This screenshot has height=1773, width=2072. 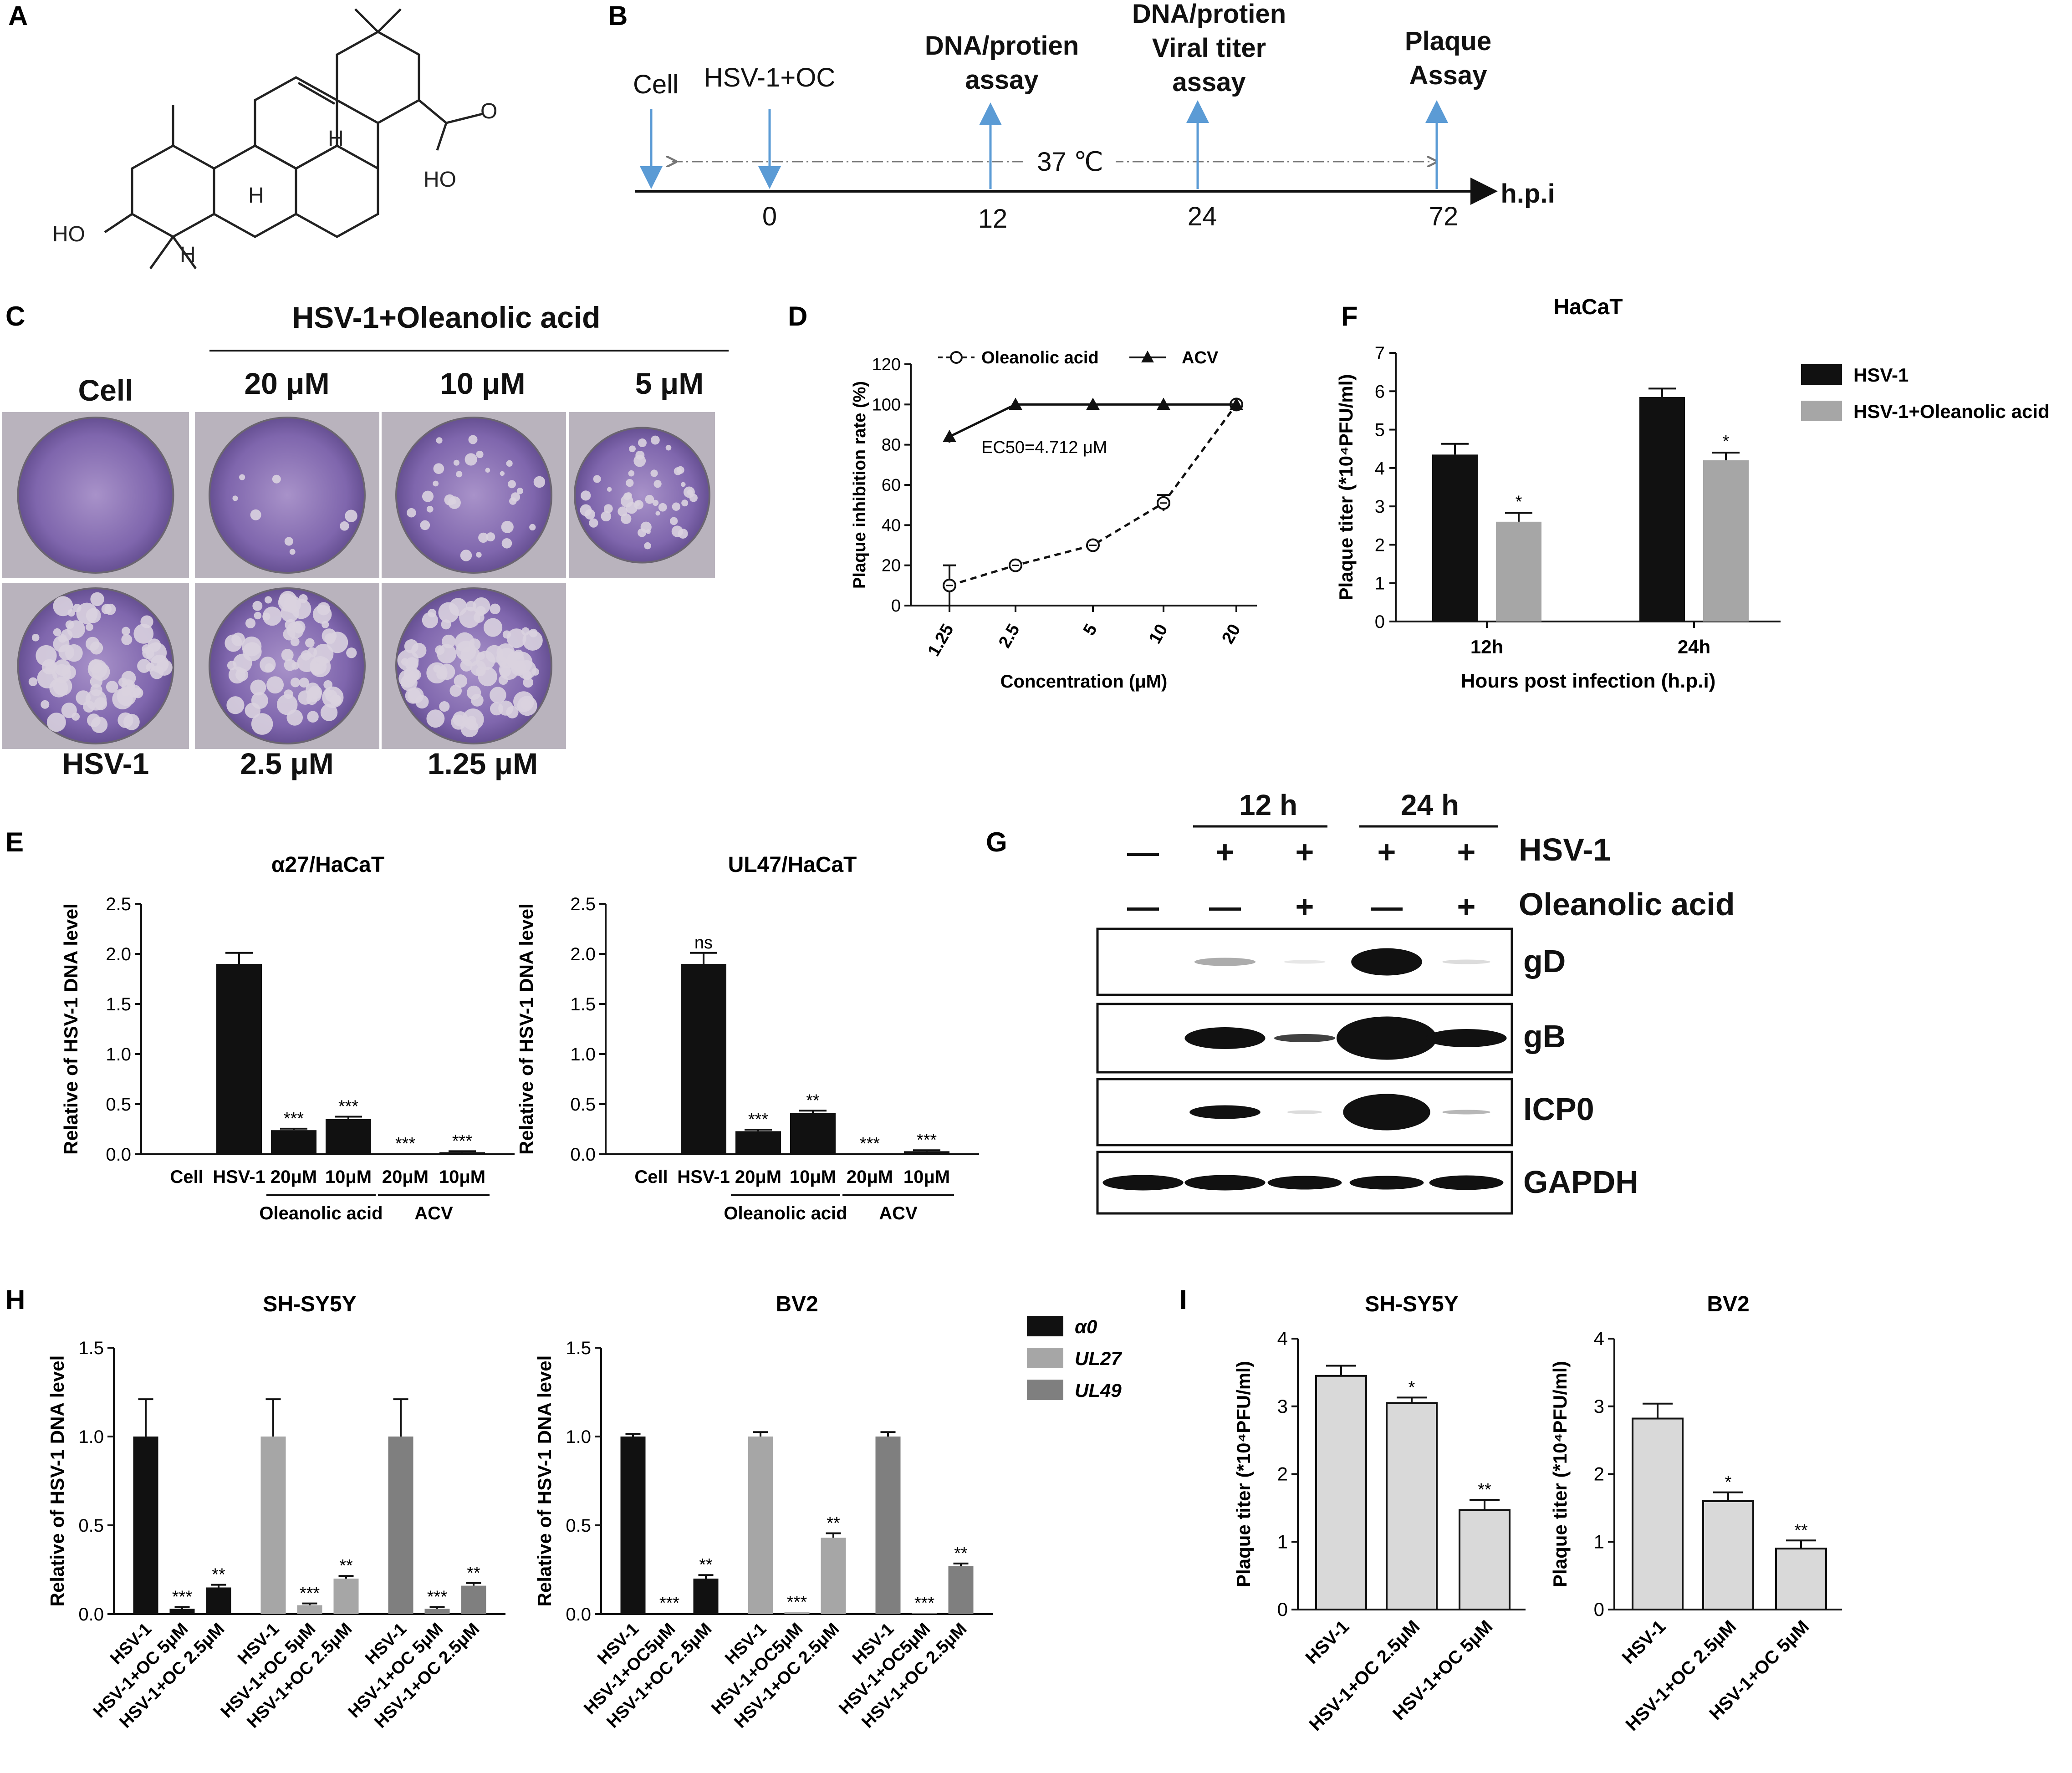 I want to click on timeline-event-12h-line1: DNA/protien, so click(x=1002, y=46).